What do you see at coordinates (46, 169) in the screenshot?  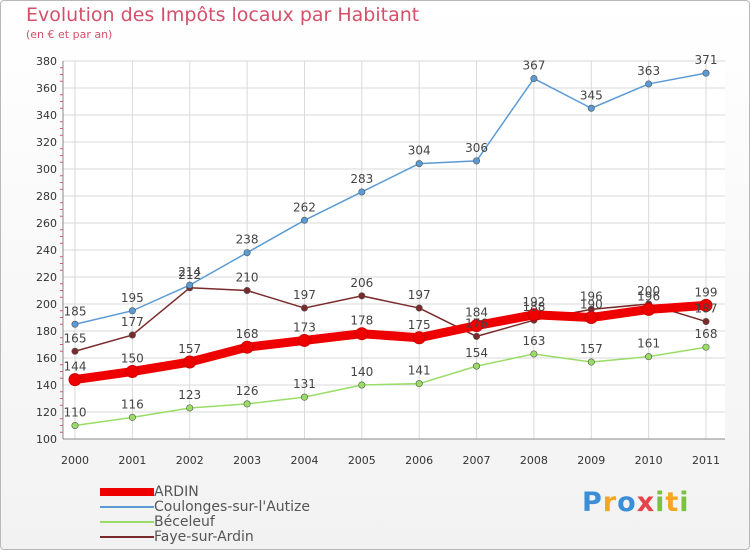 I see `y-tick-label: 300` at bounding box center [46, 169].